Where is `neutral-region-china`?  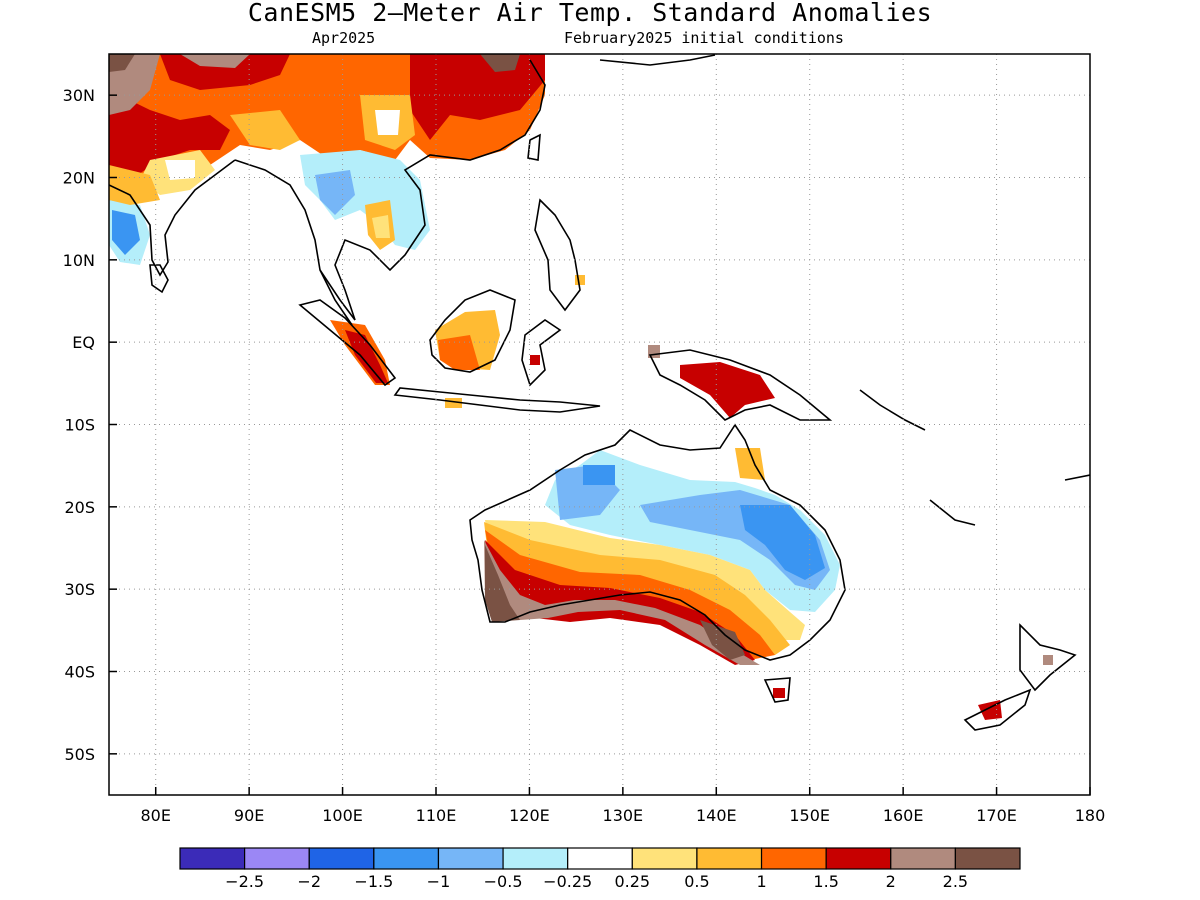
neutral-region-china is located at coordinates (387, 122).